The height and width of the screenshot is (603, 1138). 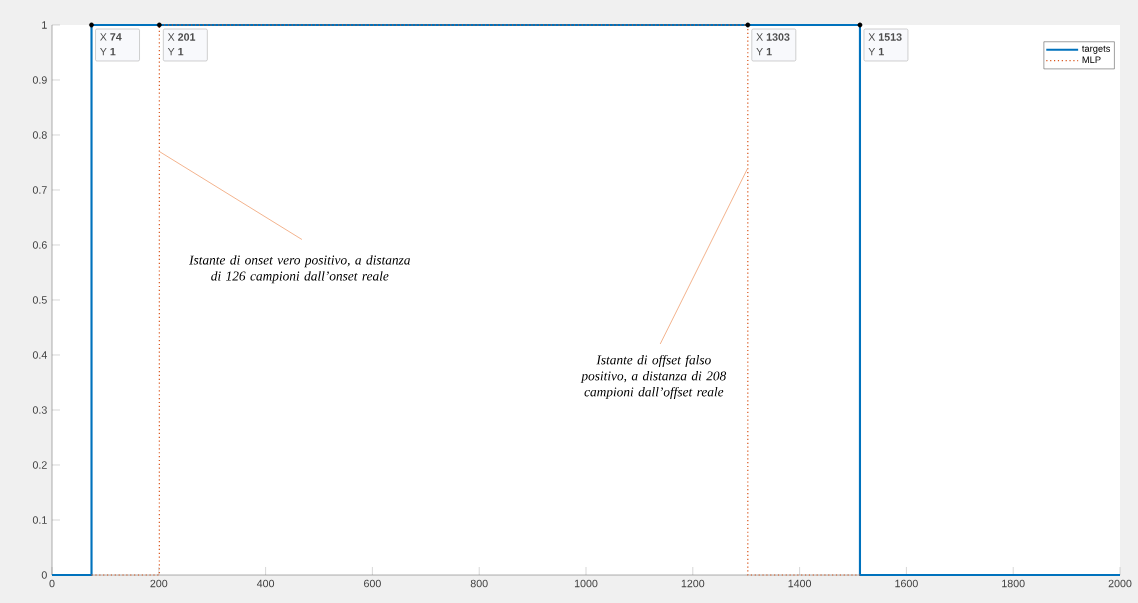 What do you see at coordinates (1120, 583) in the screenshot?
I see `x-tick-label: 2000` at bounding box center [1120, 583].